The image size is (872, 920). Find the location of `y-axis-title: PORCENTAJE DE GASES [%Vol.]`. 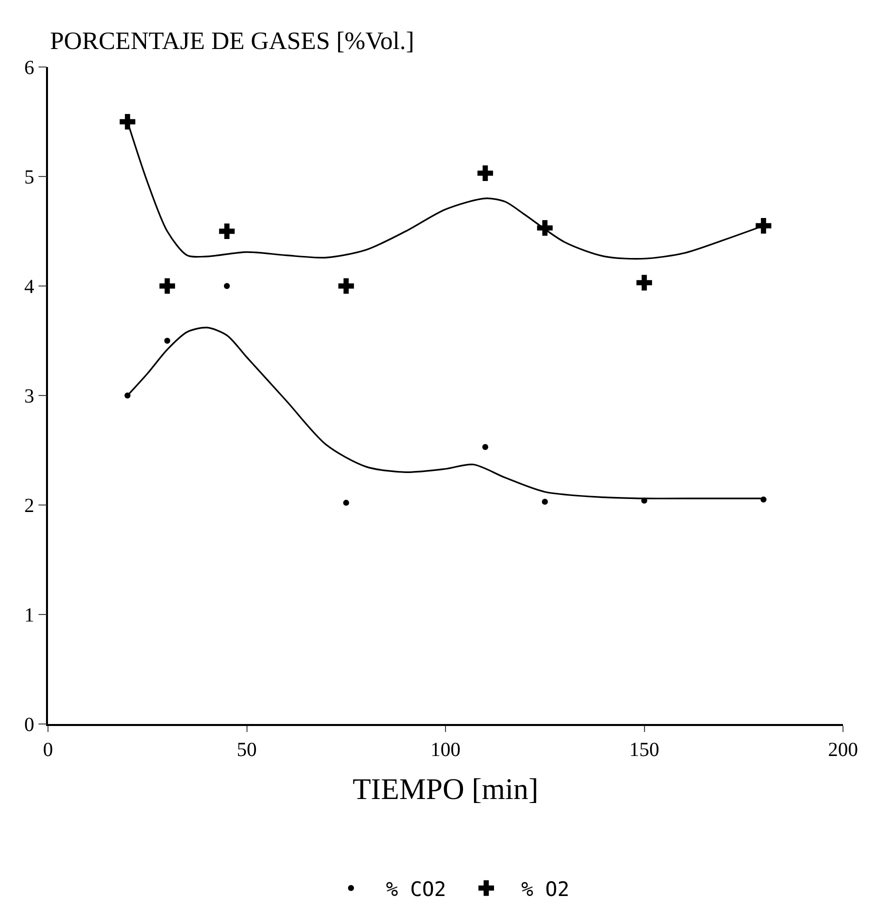

y-axis-title: PORCENTAJE DE GASES [%Vol.] is located at coordinates (232, 41).